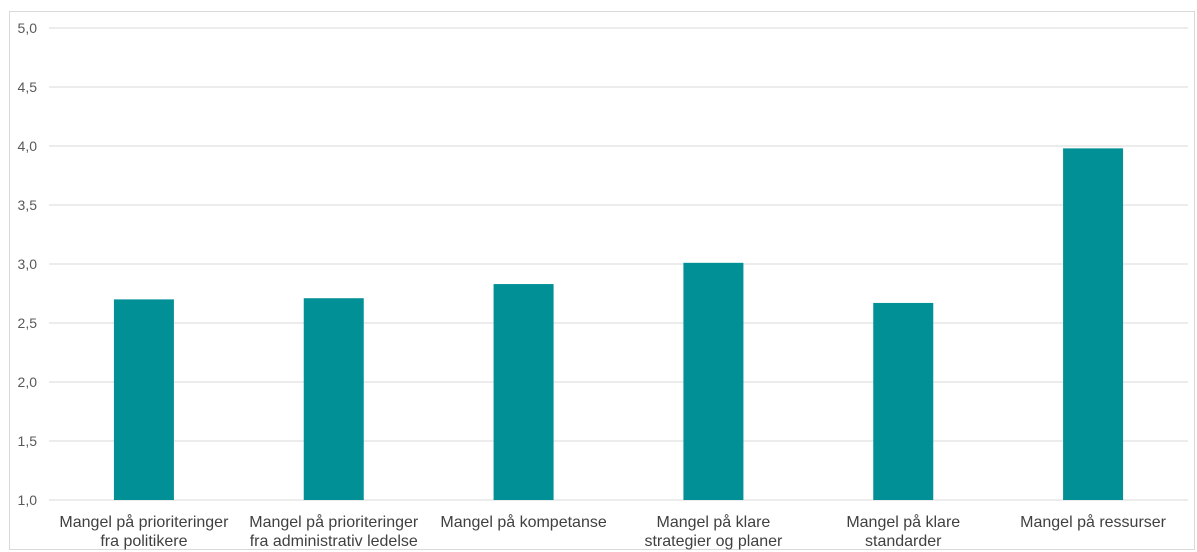  Describe the element at coordinates (713, 531) in the screenshot. I see `x-category-label: Mangel på klare strategier og planer` at that location.